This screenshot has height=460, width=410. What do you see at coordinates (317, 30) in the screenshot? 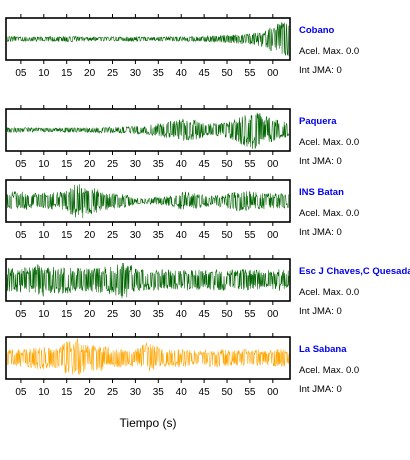
I see `station-name: Cobano` at bounding box center [317, 30].